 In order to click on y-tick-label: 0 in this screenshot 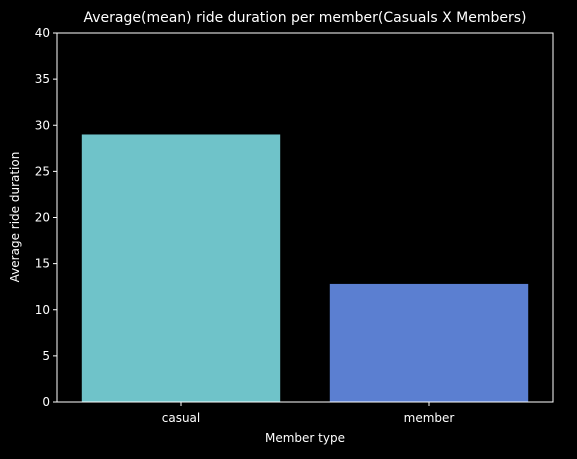, I will do `click(46, 402)`.